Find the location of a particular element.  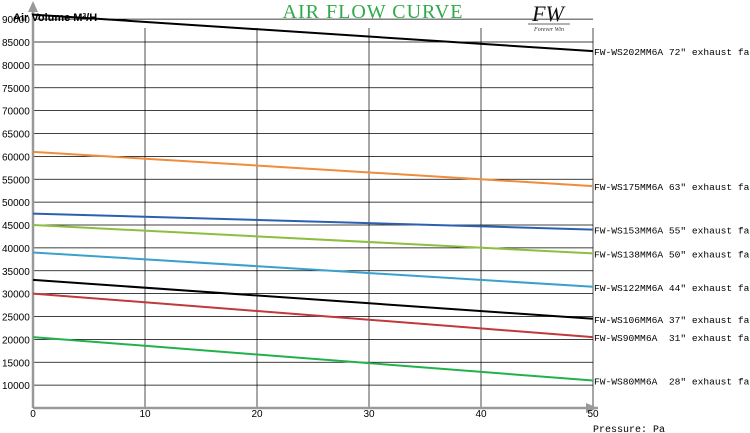

y-tick-label: 25000 is located at coordinates (16, 318).